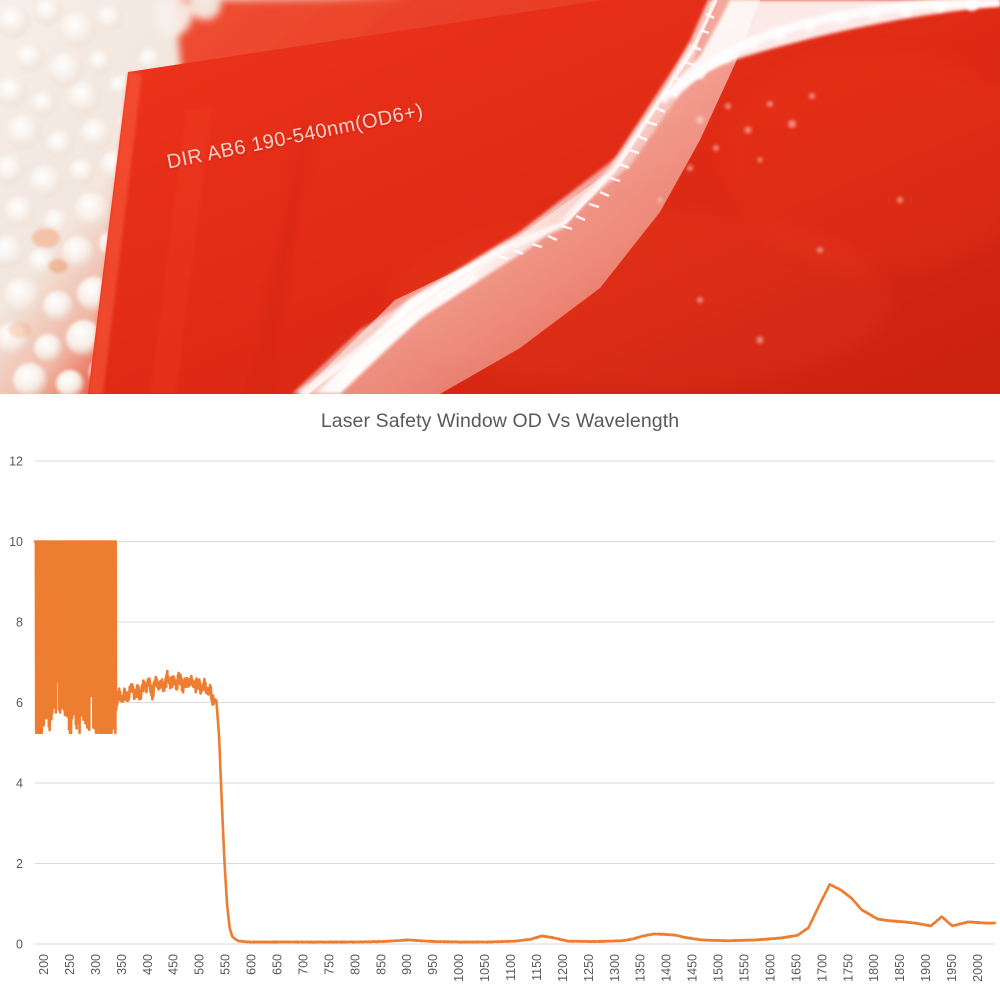 Image resolution: width=1000 pixels, height=1000 pixels. Describe the element at coordinates (329, 964) in the screenshot. I see `x-tick-750: 750` at that location.